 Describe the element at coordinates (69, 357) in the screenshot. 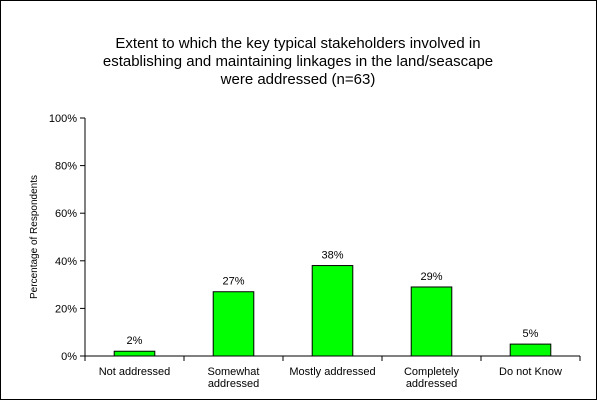

I see `y-tick-label: 0%` at that location.